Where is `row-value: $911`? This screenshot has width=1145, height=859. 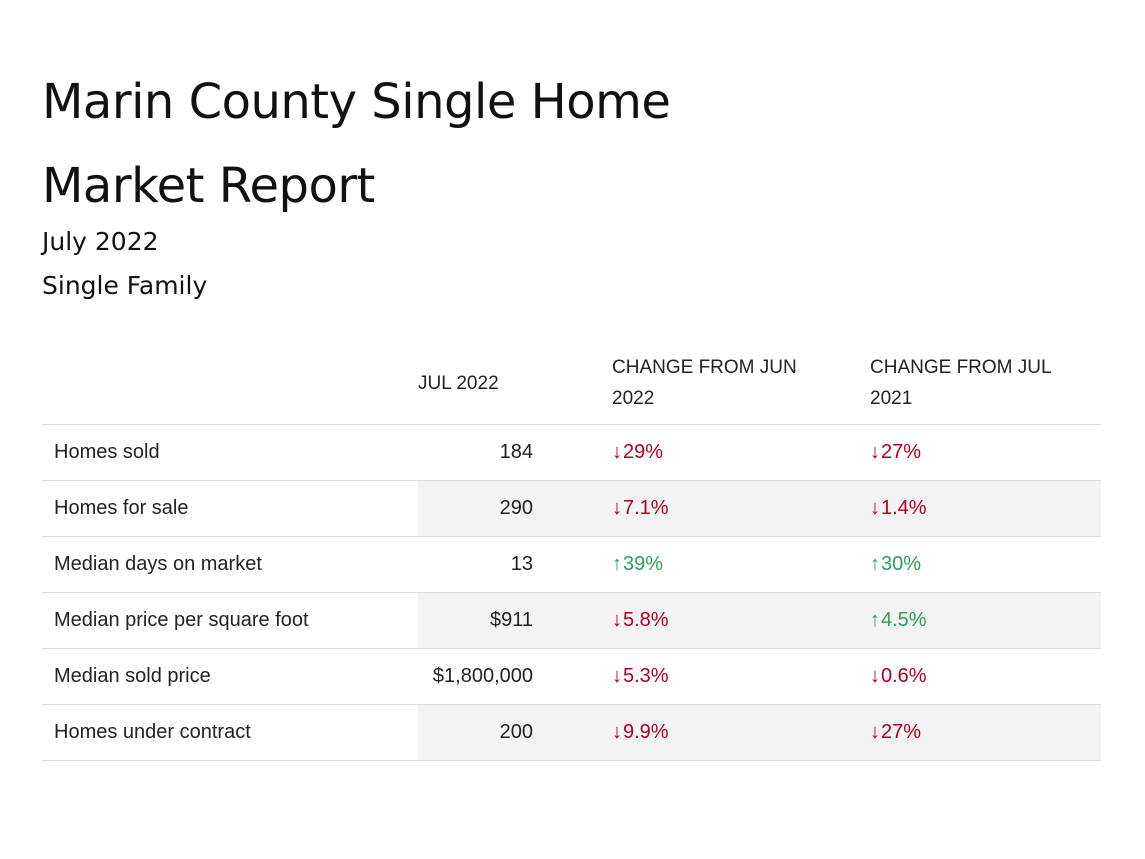
row-value: $911 is located at coordinates (475, 620).